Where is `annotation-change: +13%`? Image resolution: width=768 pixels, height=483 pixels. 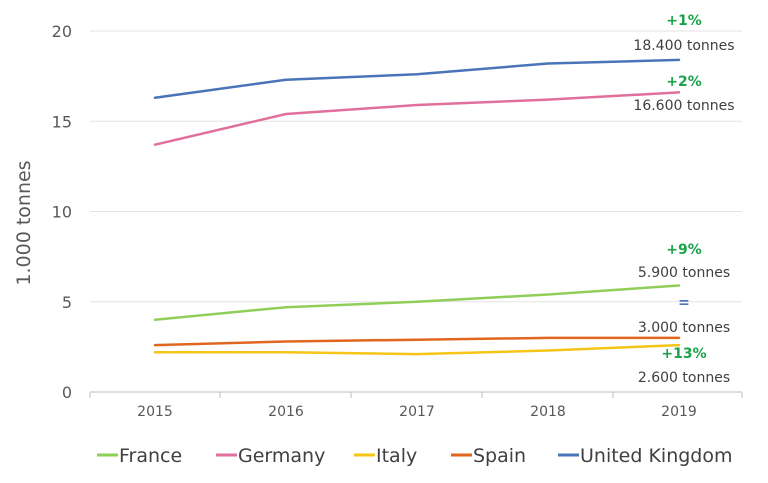 annotation-change: +13% is located at coordinates (683, 354).